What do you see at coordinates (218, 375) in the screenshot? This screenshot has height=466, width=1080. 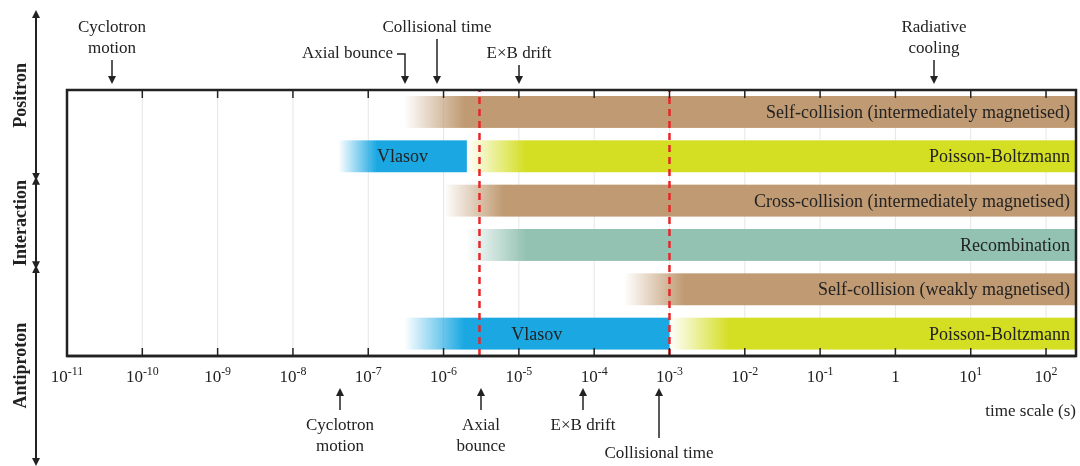 I see `x-tick-label: 10$^{-9}$` at bounding box center [218, 375].